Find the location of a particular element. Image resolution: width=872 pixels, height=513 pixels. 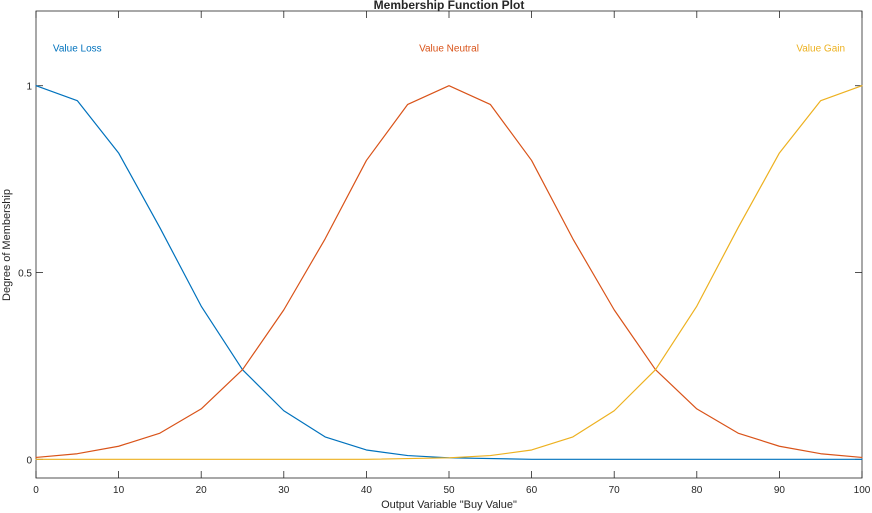

x-tick-label: 20 is located at coordinates (202, 490).